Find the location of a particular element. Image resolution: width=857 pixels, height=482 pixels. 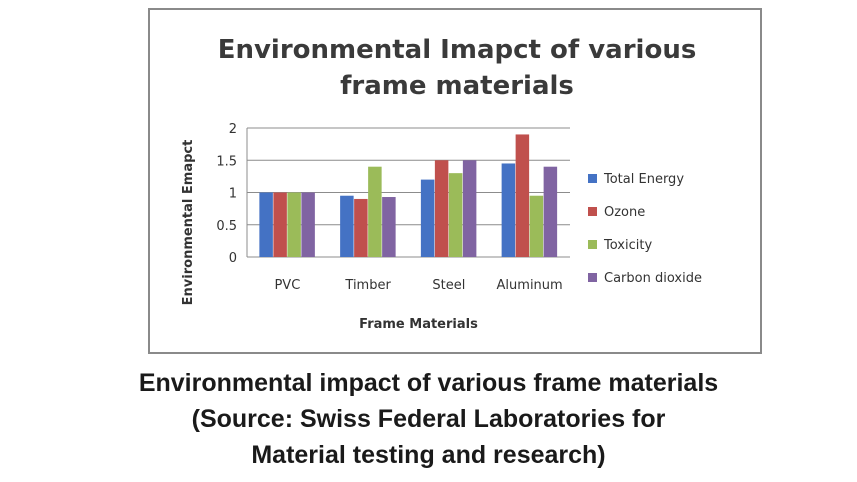

x-tick-label: Timber is located at coordinates (367, 285).